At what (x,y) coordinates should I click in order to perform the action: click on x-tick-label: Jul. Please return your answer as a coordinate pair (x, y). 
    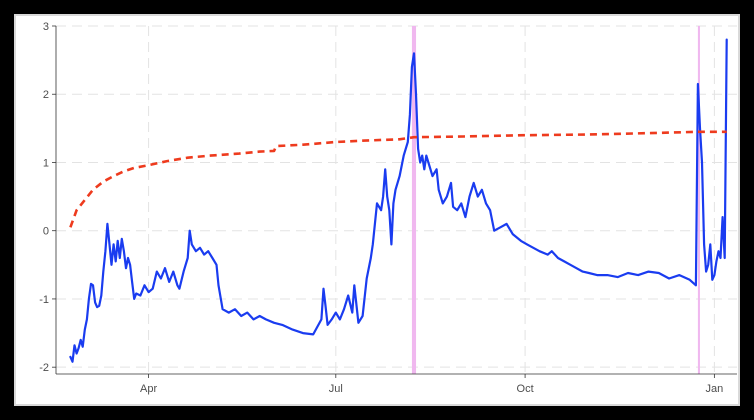
    Looking at the image, I should click on (336, 389).